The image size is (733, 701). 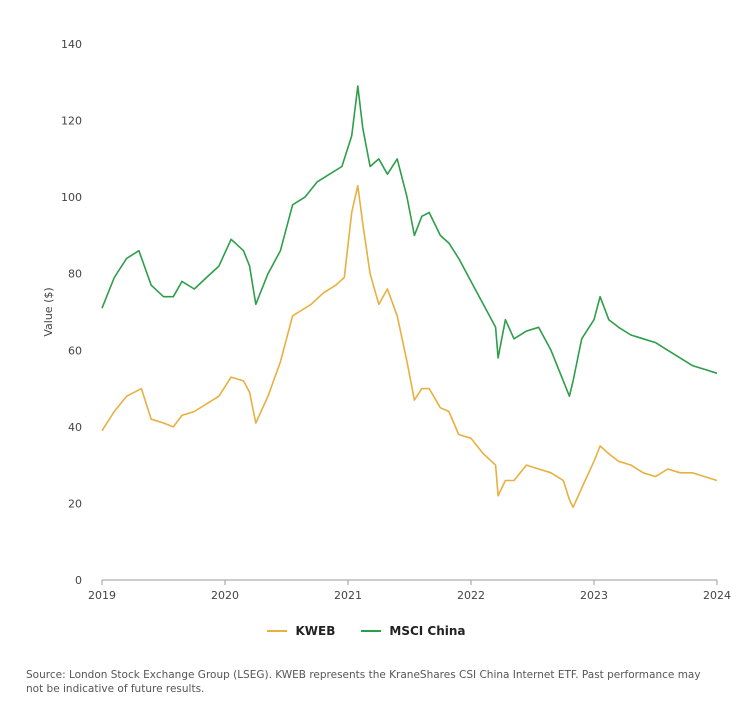 What do you see at coordinates (75, 427) in the screenshot?
I see `y-tick-label: 40` at bounding box center [75, 427].